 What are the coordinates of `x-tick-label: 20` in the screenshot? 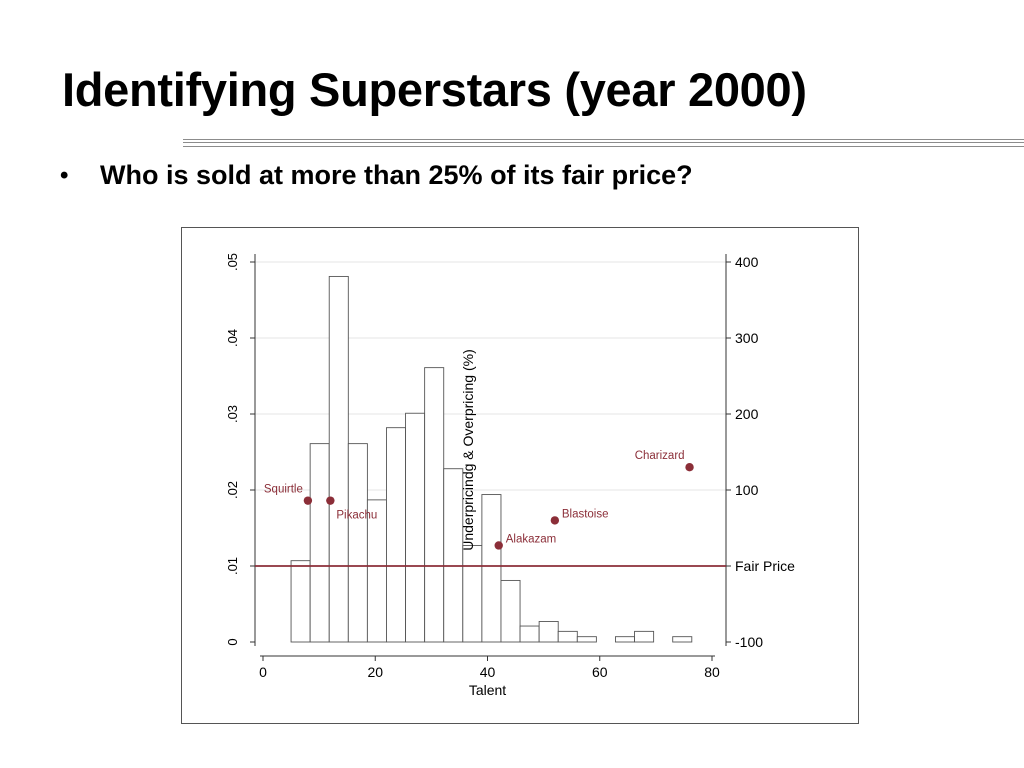 It's located at (375, 672).